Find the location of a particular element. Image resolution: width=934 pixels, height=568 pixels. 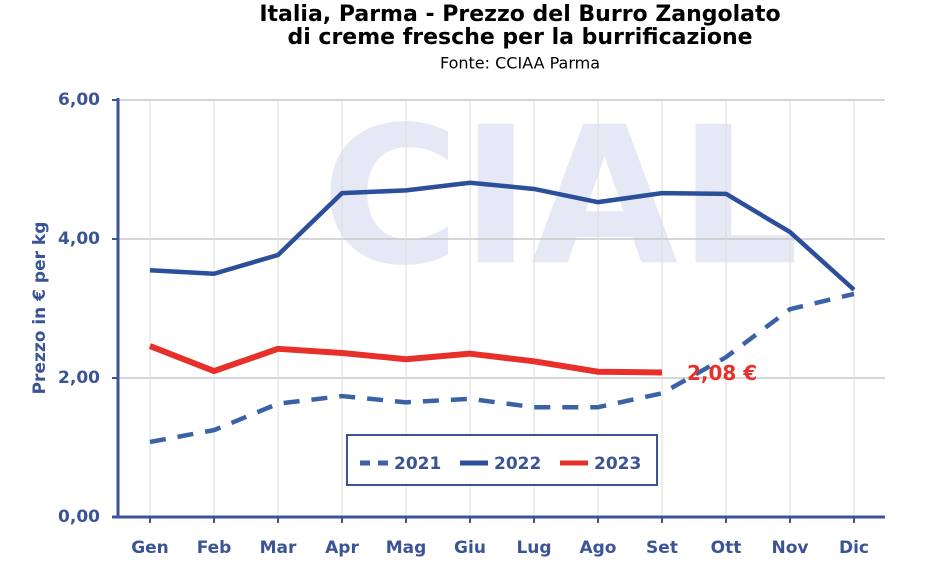

x-tick-label: Apr is located at coordinates (342, 548).